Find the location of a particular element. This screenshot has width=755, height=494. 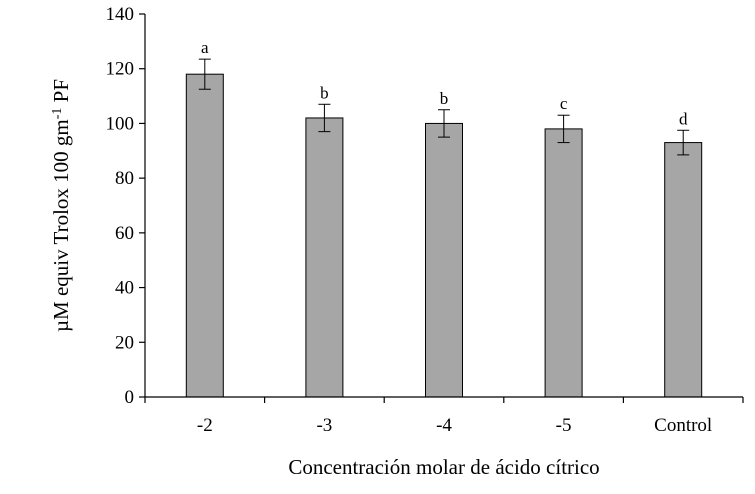

y-tick-label: 20 is located at coordinates (124, 342).